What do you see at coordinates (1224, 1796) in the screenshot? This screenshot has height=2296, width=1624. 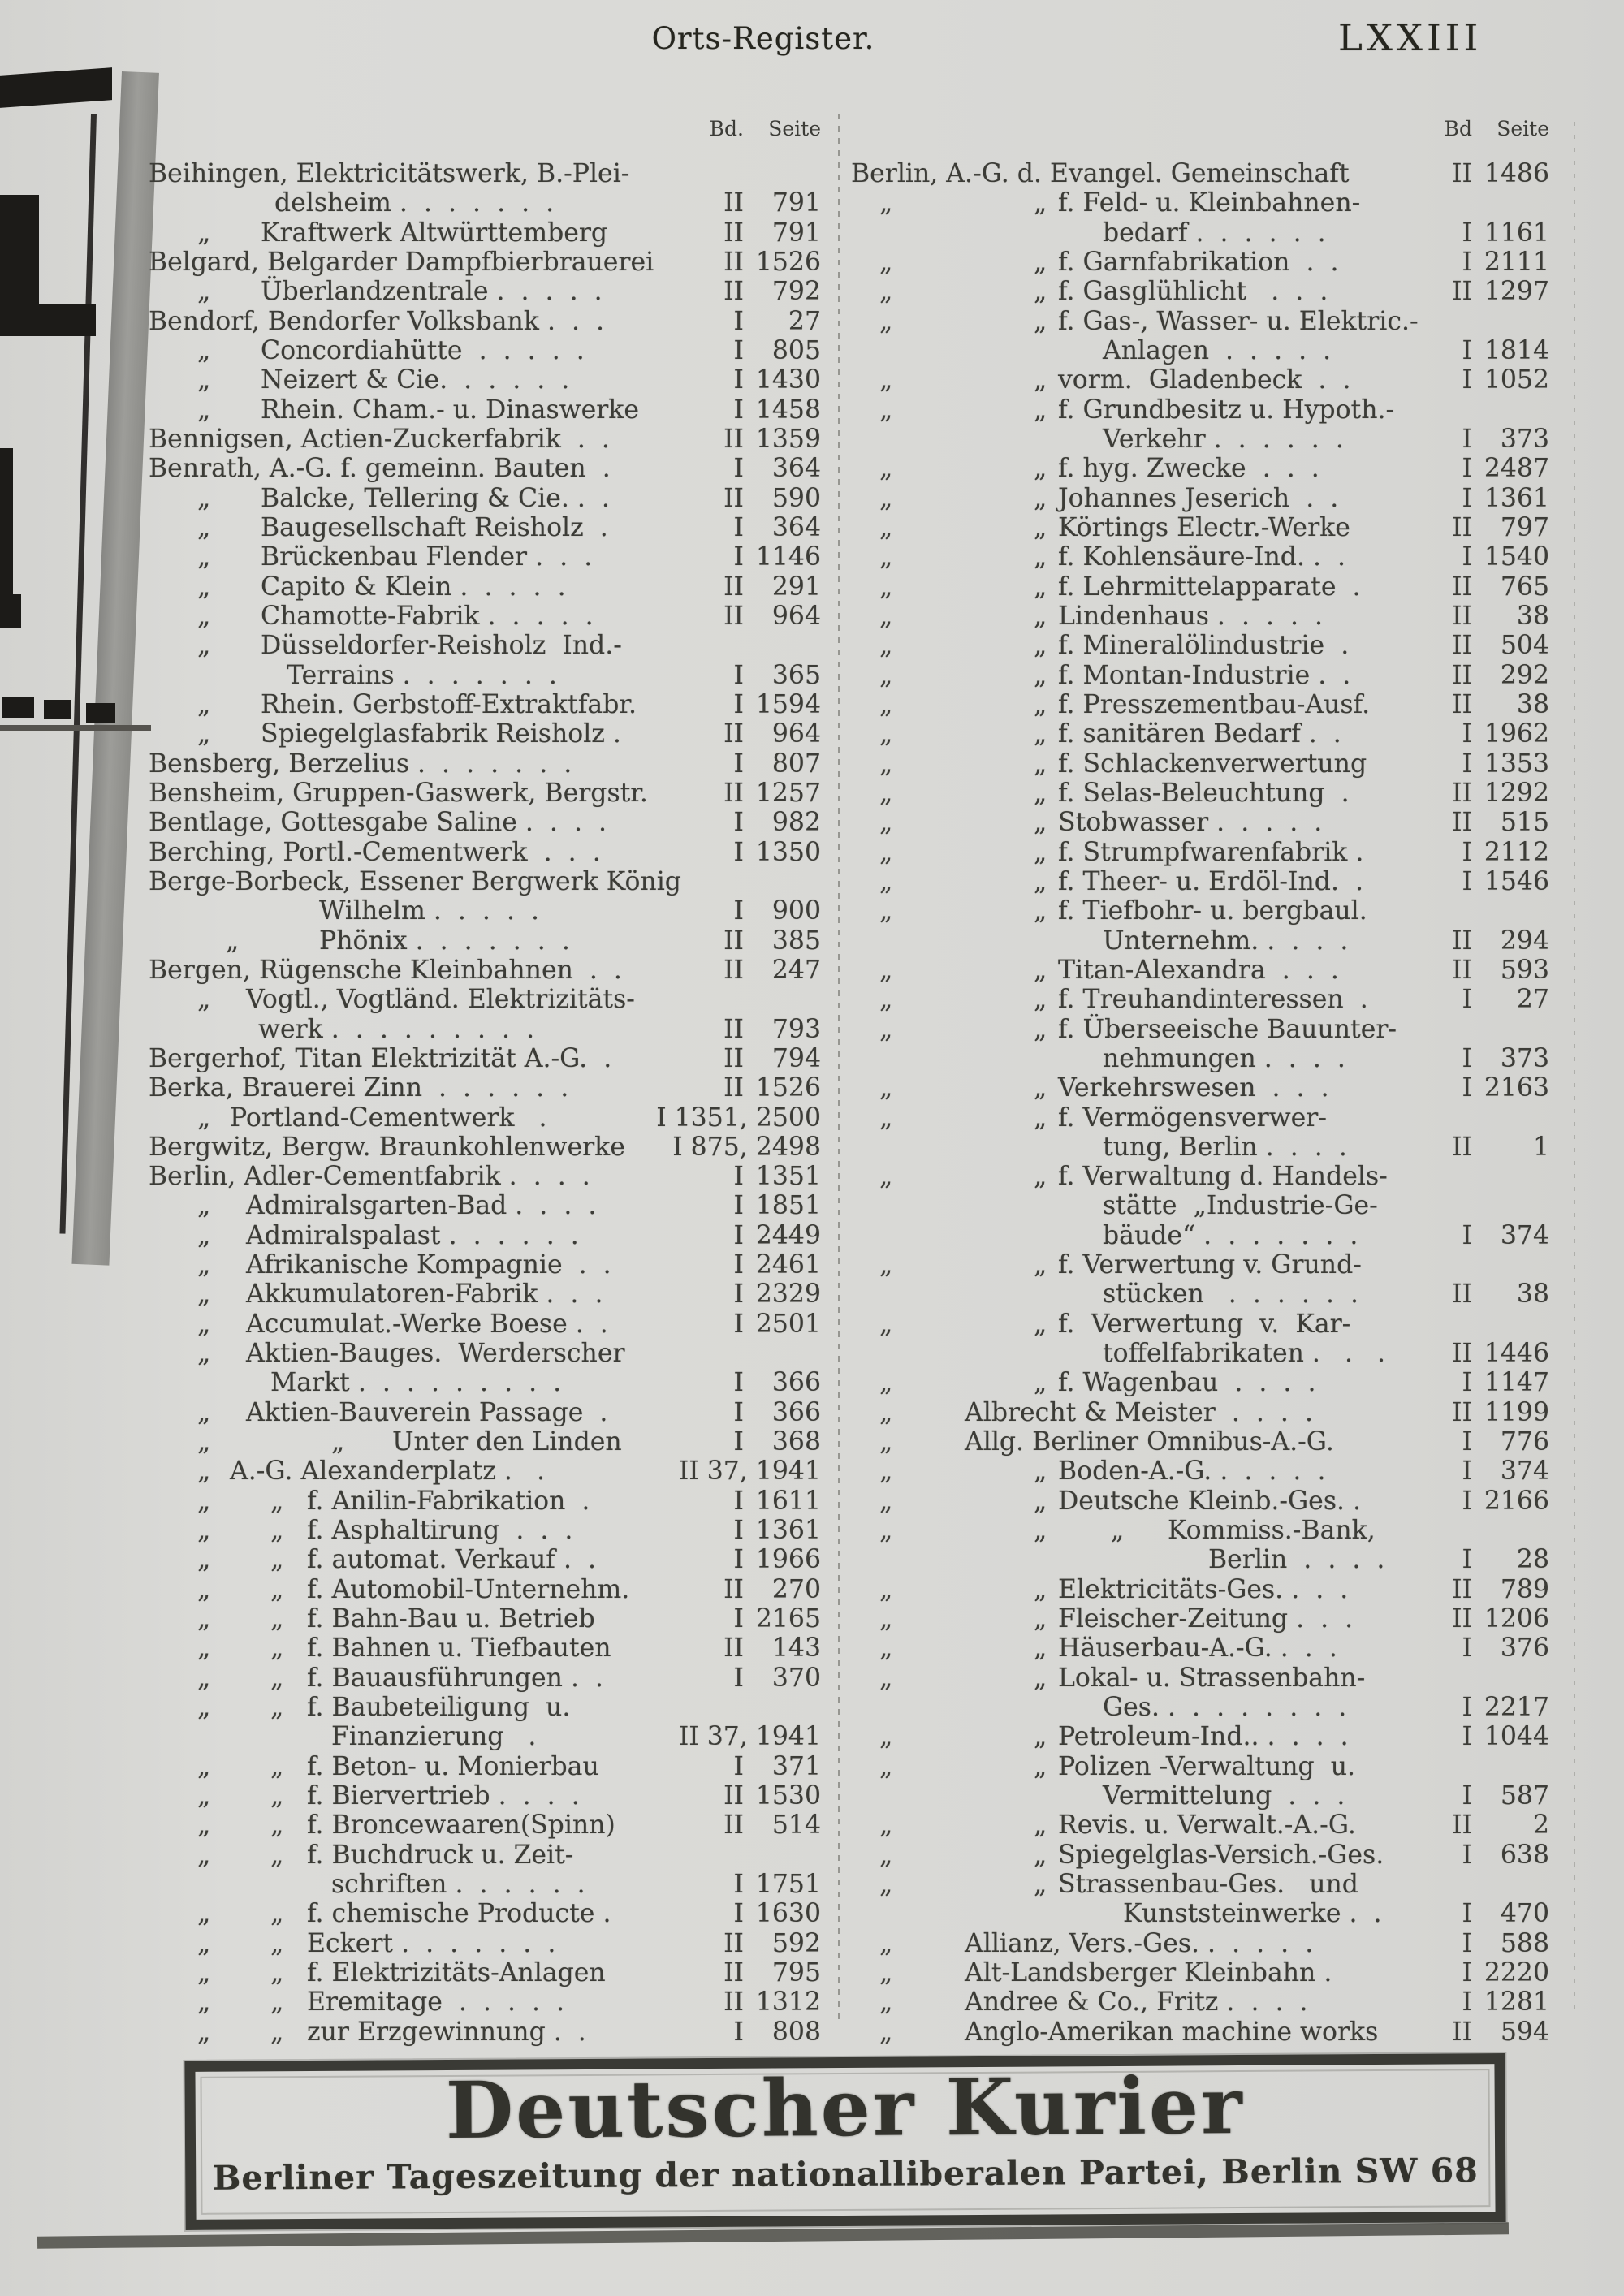 I see `entry-text: Vermittelung . . .` at bounding box center [1224, 1796].